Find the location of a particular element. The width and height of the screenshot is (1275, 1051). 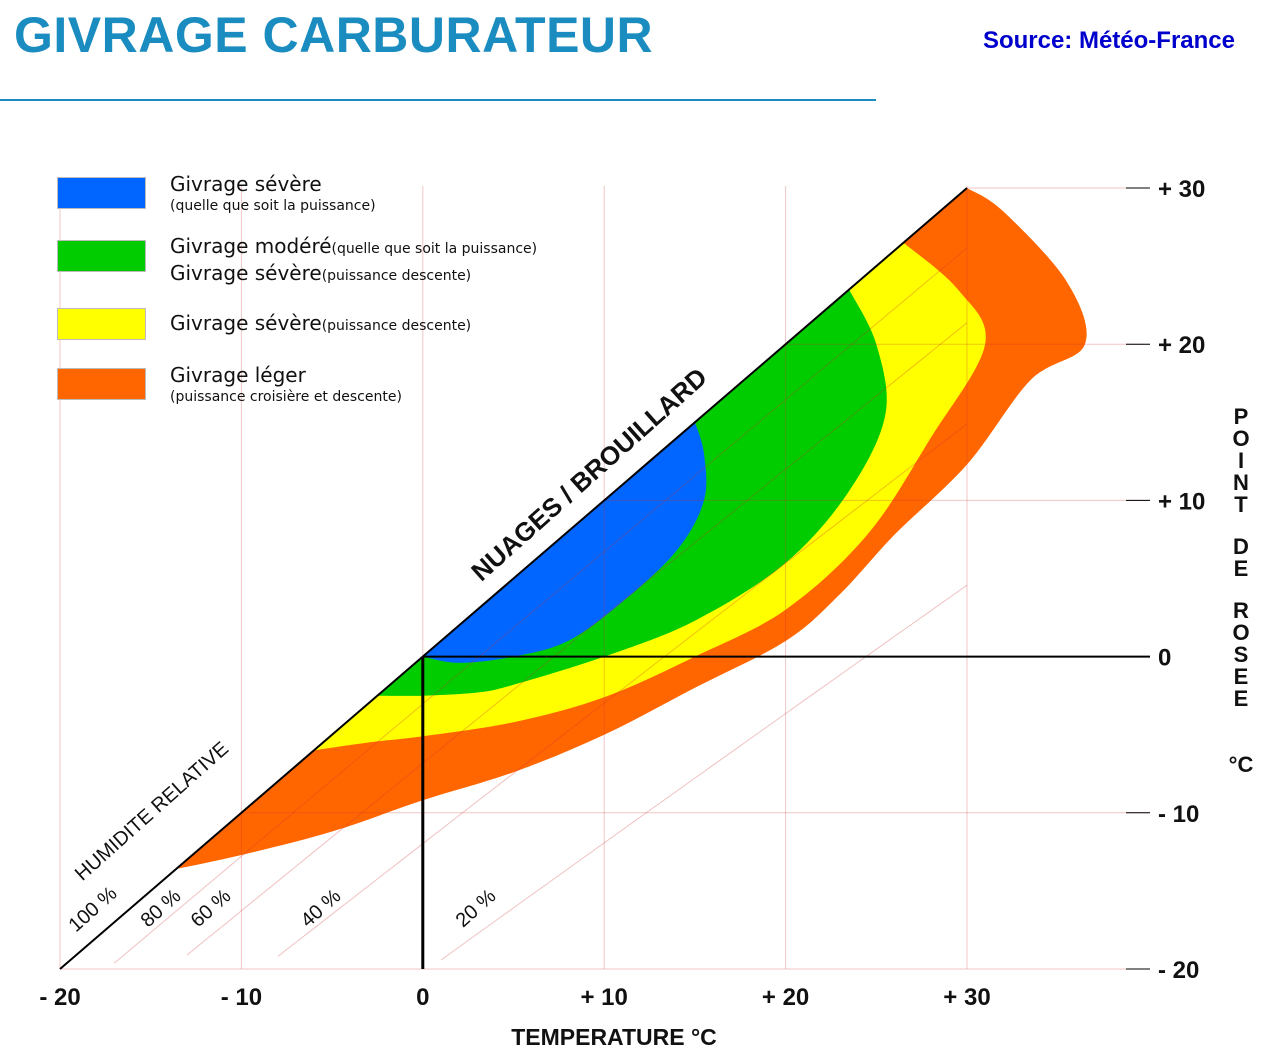

y-tick-label: + 10 is located at coordinates (1181, 501).